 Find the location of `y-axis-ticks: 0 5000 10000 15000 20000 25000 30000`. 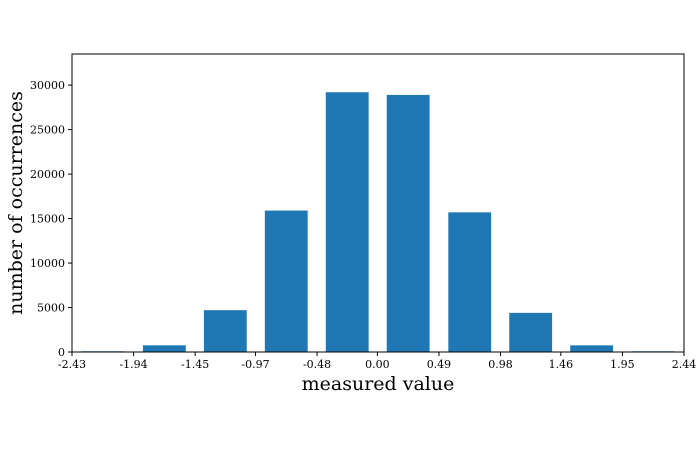

y-axis-ticks: 0 5000 10000 15000 20000 25000 30000 is located at coordinates (51, 219).